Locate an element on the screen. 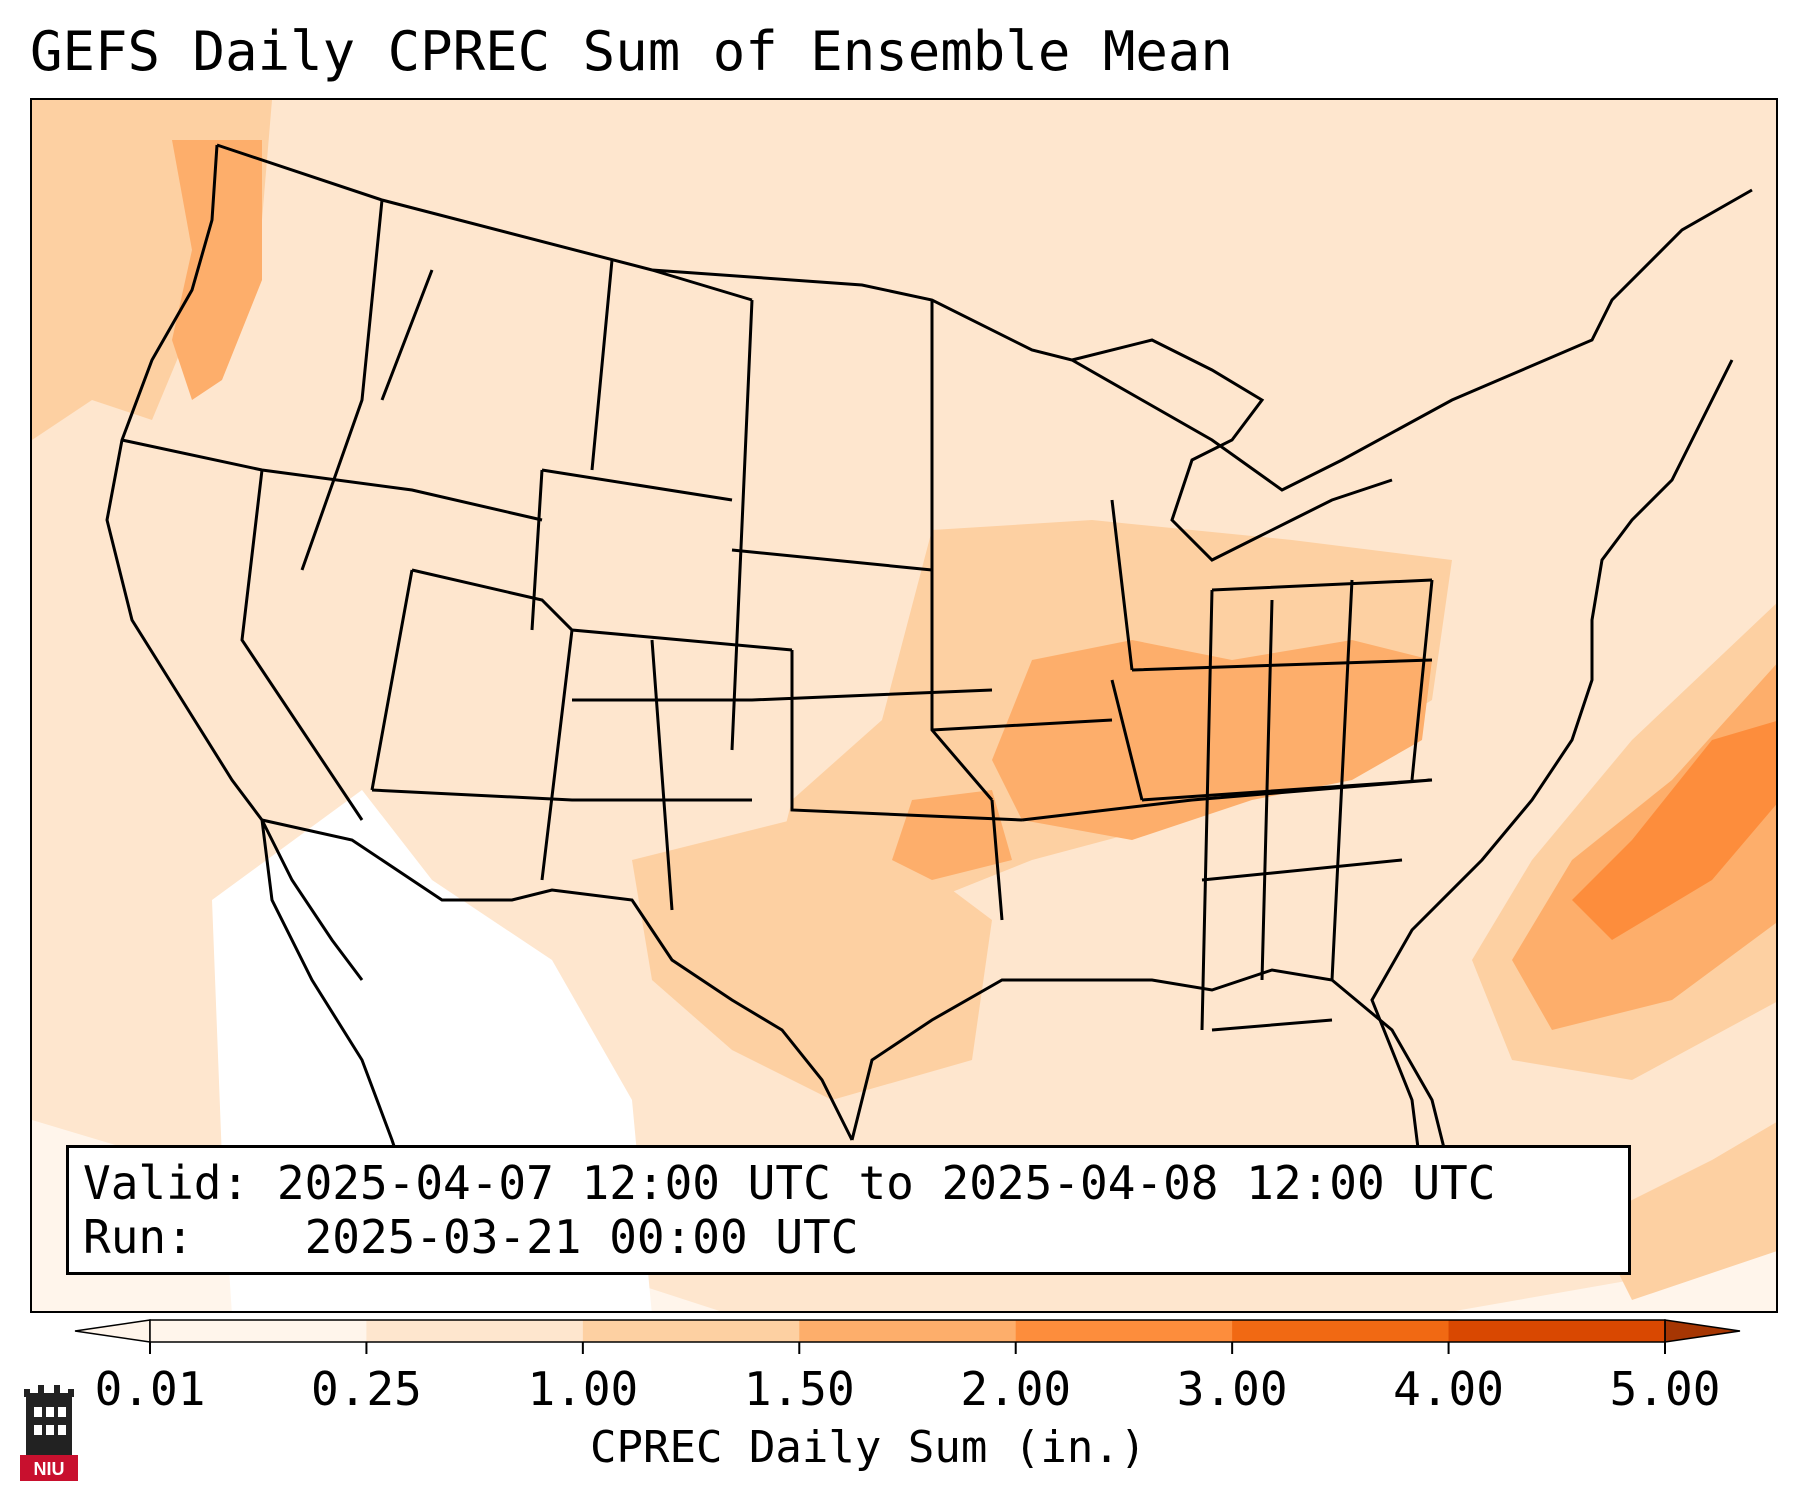 The width and height of the screenshot is (1803, 1500). logo-text: NIU is located at coordinates (49, 1469).